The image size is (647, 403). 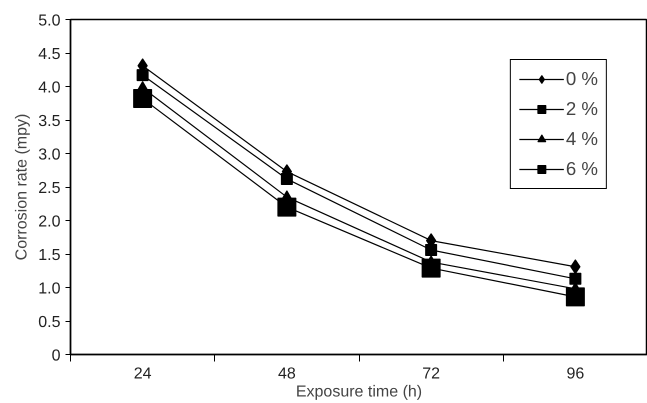 I want to click on y-axis-title: Corrosion rate (mpy), so click(x=21, y=187).